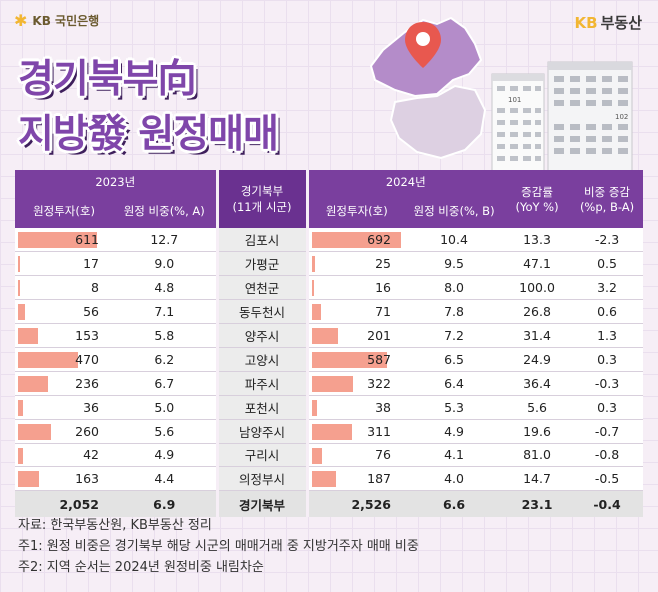  Describe the element at coordinates (607, 240) in the screenshot. I see `share-diff: -2.3` at that location.